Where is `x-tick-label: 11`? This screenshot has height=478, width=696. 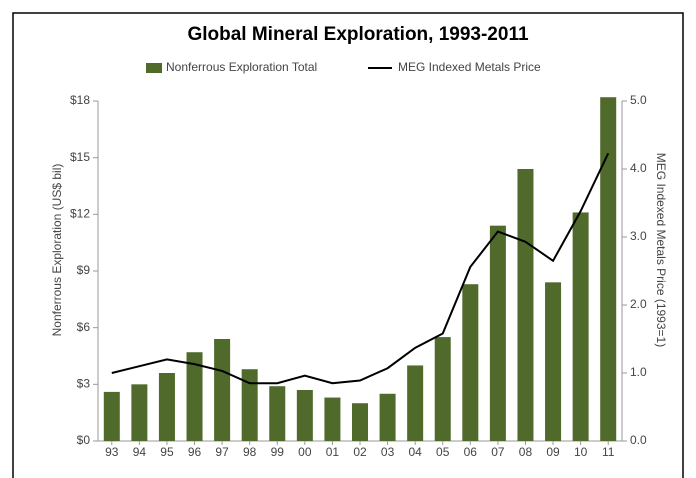 x-tick-label: 11 is located at coordinates (608, 452).